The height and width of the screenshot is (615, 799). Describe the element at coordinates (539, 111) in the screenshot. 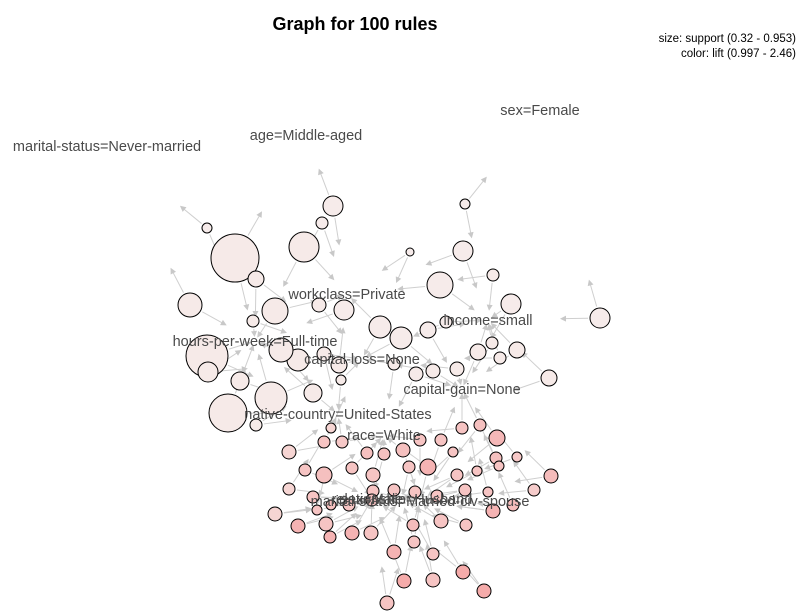

I see `item-label-sex-female: sex=Female` at that location.